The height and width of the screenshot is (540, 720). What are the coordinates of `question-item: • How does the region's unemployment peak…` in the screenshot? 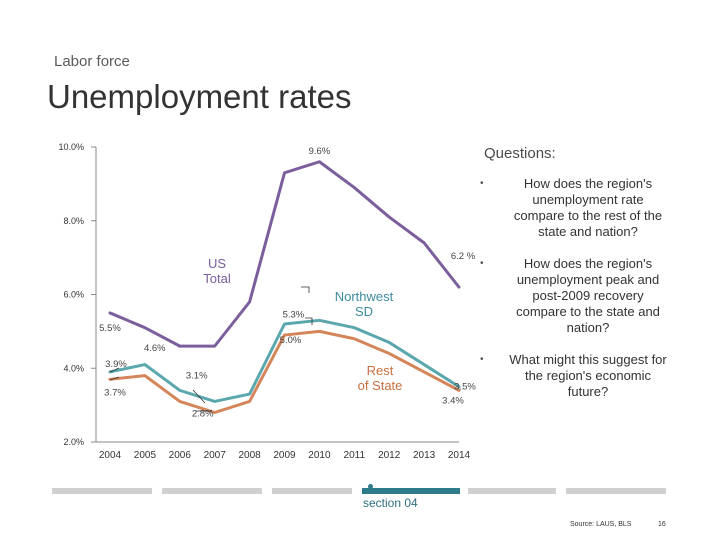 It's located at (575, 296).